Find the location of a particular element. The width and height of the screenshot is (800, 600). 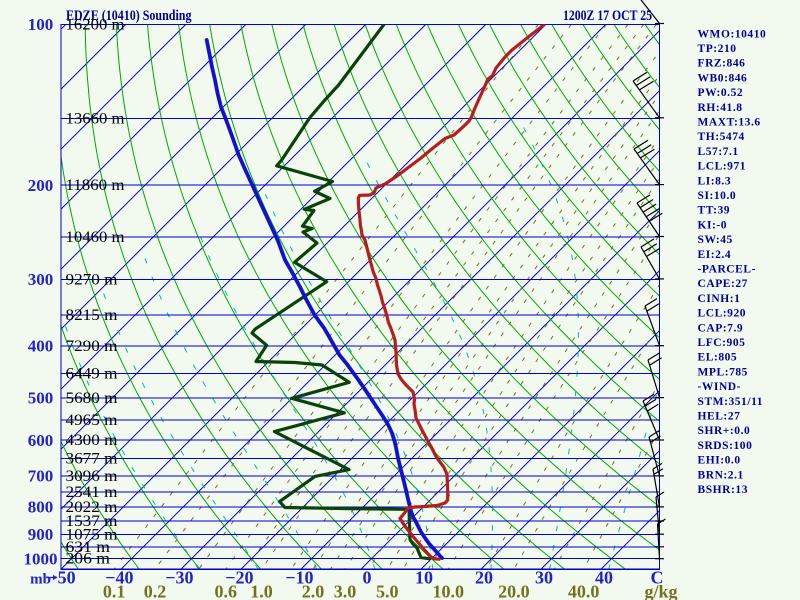

svg-text: LCL:971 is located at coordinates (722, 167).